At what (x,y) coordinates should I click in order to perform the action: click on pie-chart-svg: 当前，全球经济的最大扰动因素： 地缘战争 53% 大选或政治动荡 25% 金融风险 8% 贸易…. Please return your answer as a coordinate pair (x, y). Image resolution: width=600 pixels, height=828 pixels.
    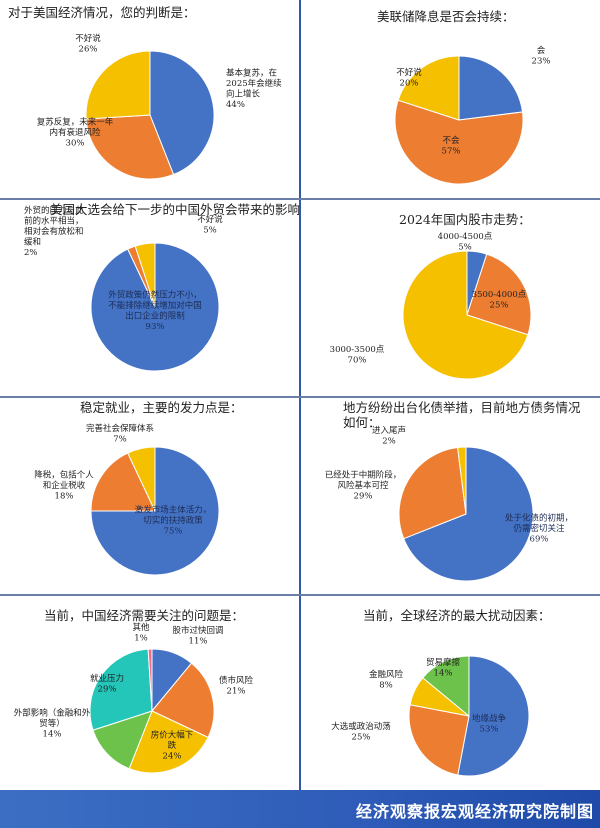
    Looking at the image, I should click on (441, 692).